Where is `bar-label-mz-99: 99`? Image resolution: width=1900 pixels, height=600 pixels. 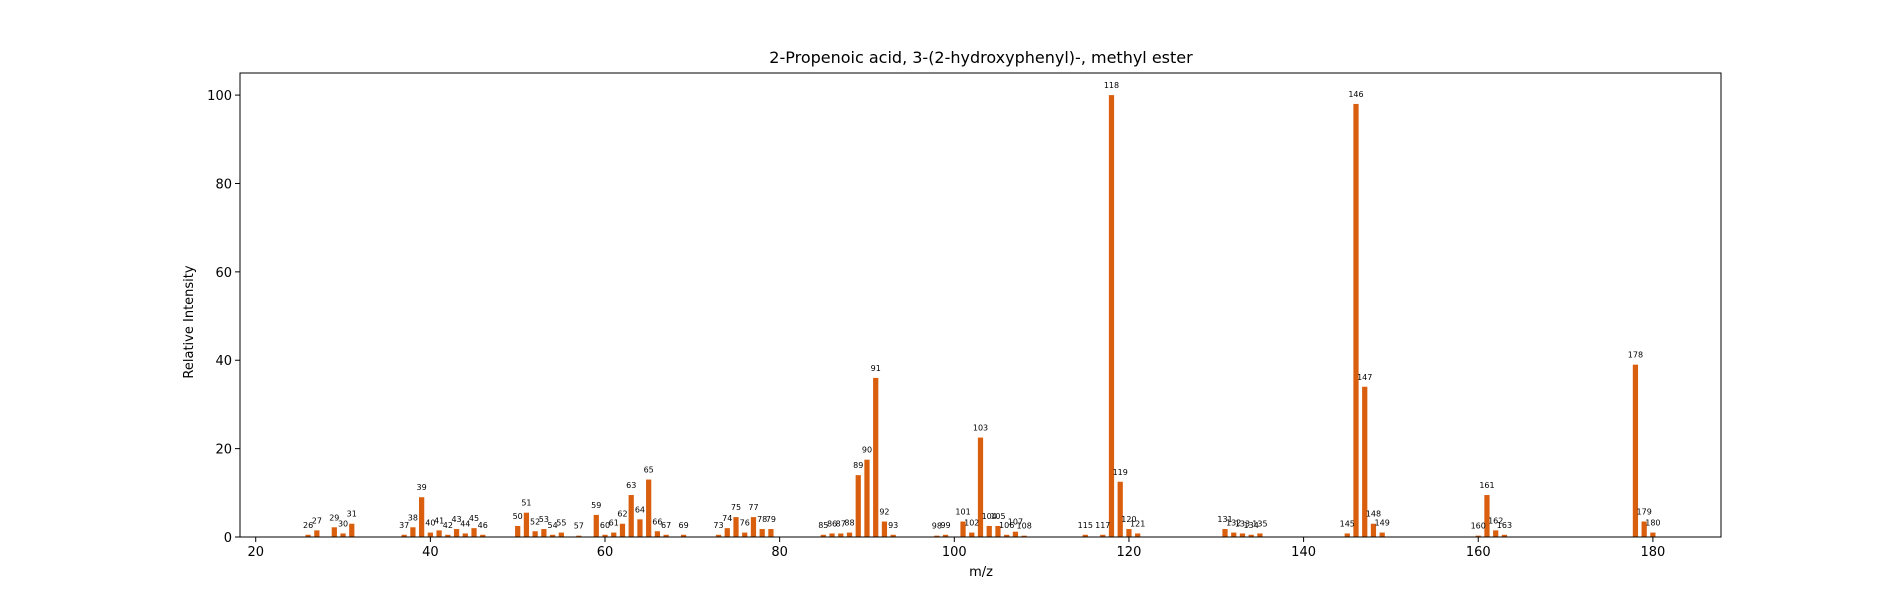
bar-label-mz-99: 99 is located at coordinates (945, 525).